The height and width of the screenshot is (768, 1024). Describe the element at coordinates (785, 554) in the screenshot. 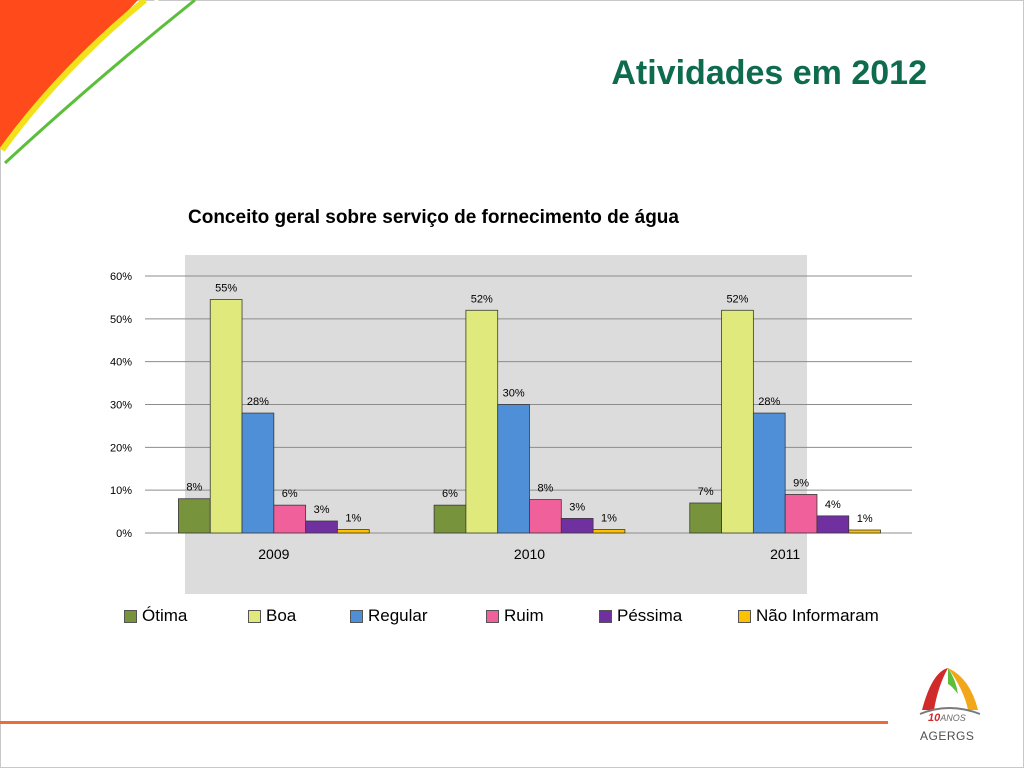

I see `x-tick-label: 2011` at that location.